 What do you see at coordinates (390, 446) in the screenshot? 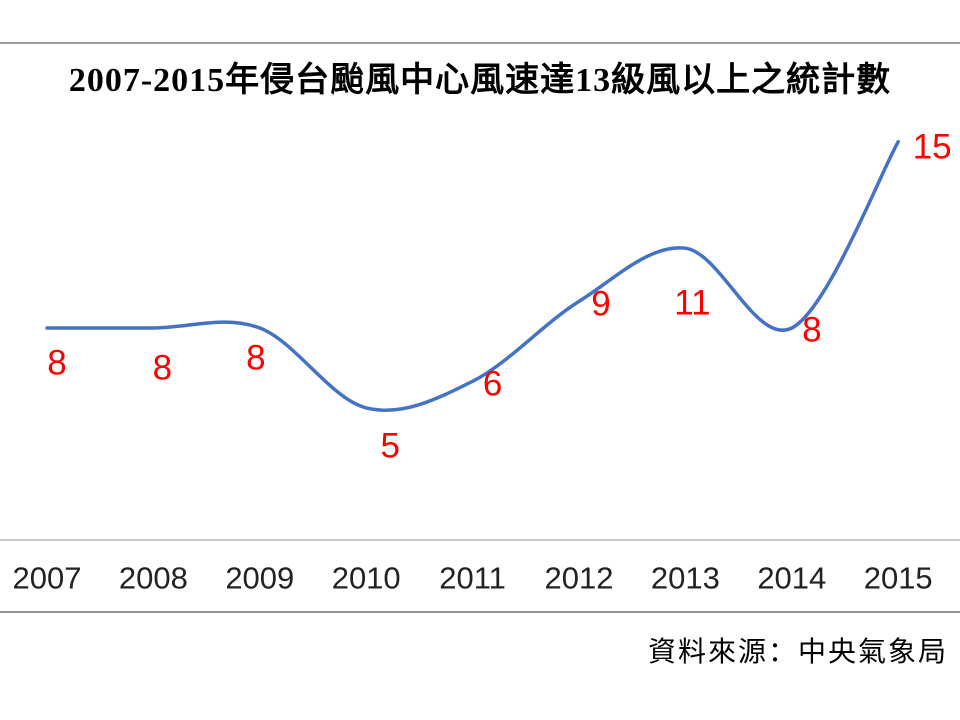
I see `data-label: 5` at bounding box center [390, 446].